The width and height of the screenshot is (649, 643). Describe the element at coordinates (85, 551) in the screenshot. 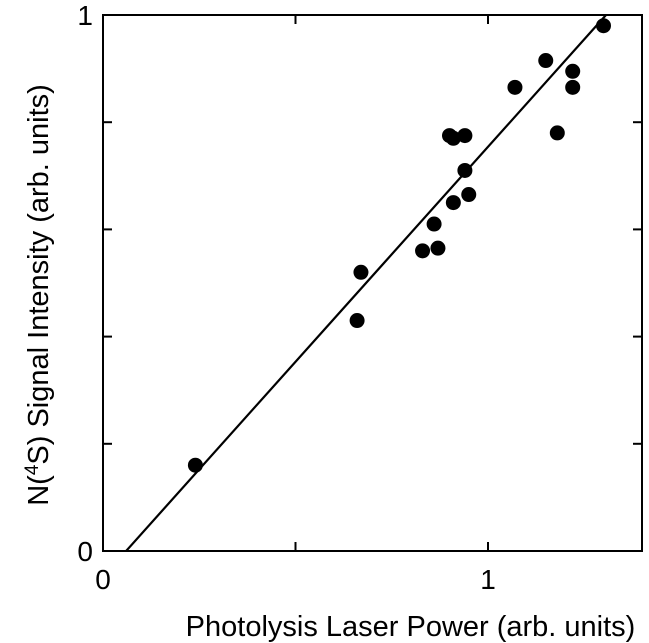

I see `y-tick-label-0: 0` at that location.